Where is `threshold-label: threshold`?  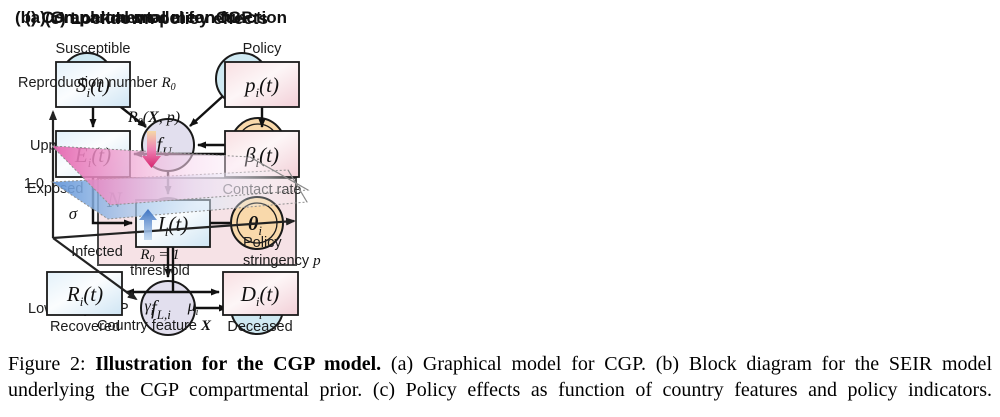 threshold-label: threshold is located at coordinates (160, 271).